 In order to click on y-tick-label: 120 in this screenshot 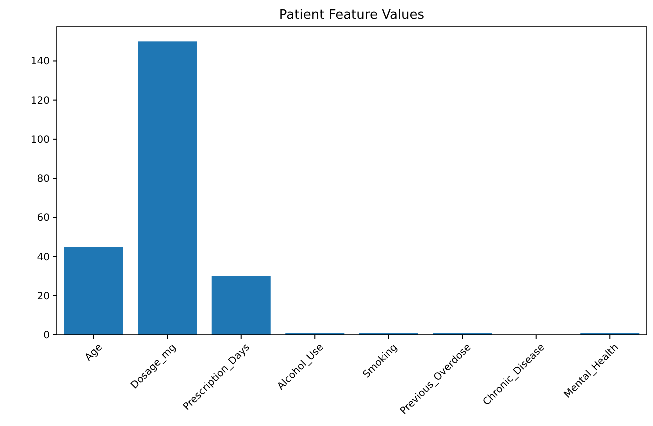, I will do `click(40, 101)`.